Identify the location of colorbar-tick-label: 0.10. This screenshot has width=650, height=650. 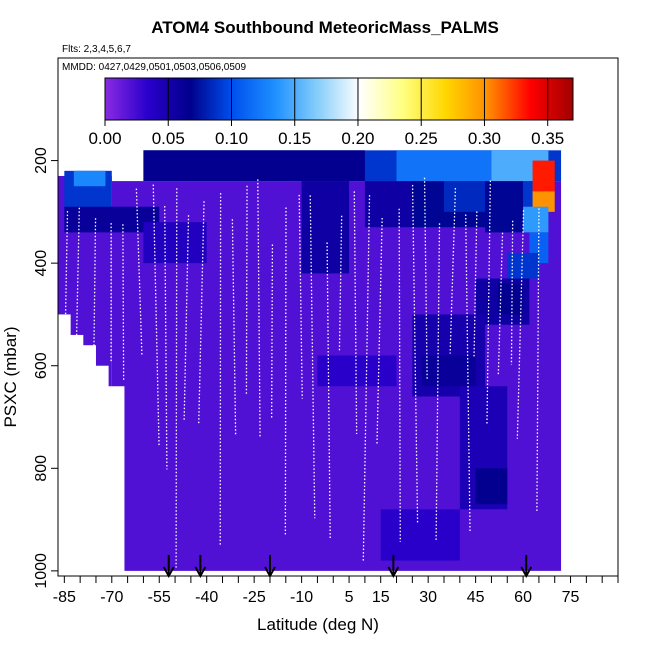
(231, 138).